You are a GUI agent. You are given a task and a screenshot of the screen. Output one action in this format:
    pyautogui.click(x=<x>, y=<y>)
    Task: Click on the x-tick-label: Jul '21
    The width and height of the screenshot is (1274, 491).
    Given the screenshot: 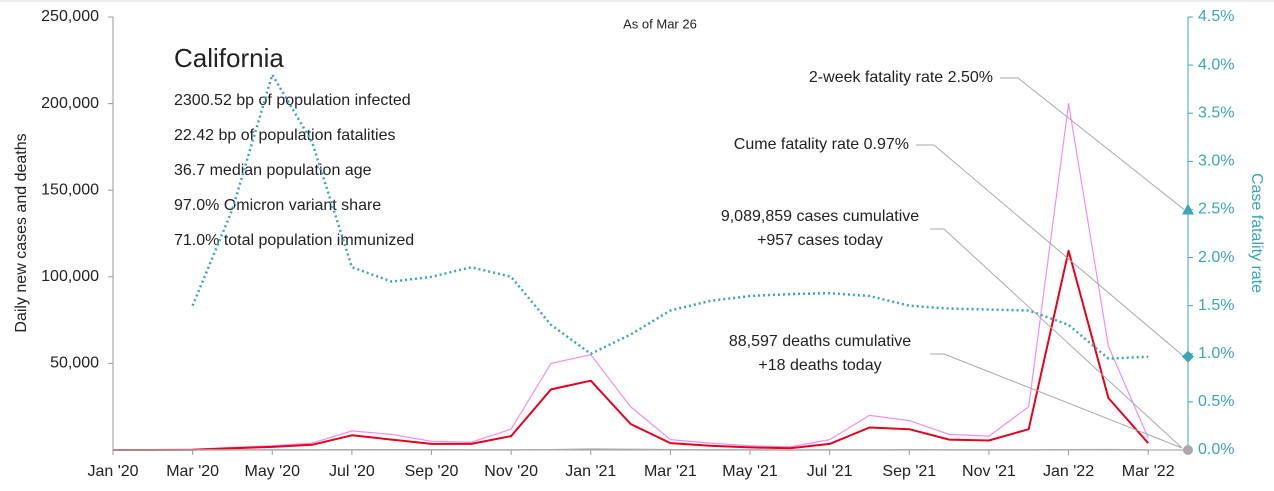 What is the action you would take?
    pyautogui.click(x=830, y=471)
    